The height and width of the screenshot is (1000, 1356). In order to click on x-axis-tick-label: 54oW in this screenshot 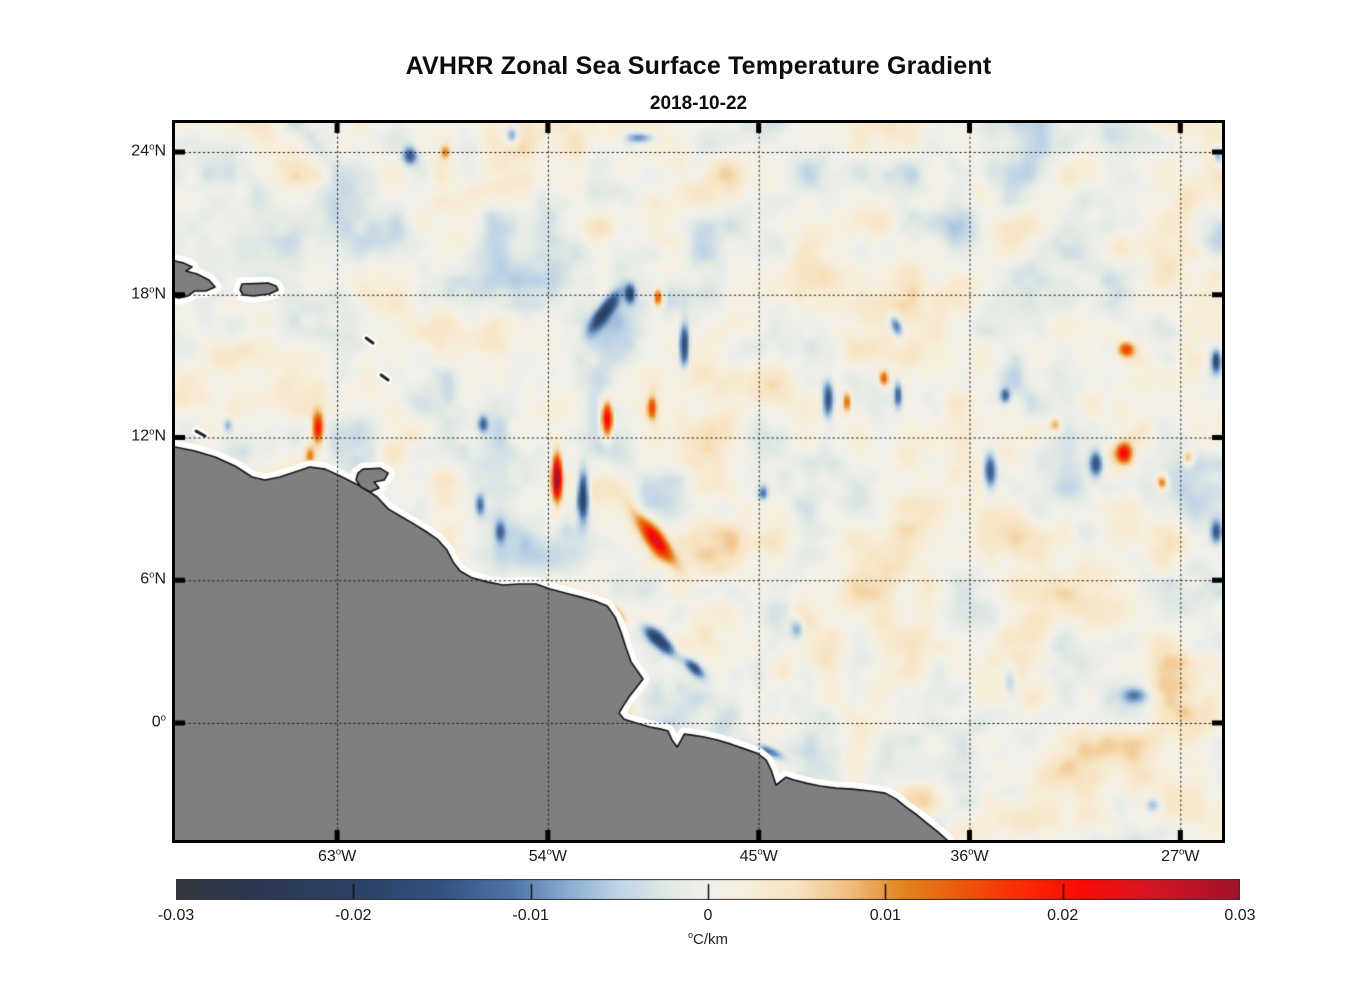, I will do `click(548, 855)`.